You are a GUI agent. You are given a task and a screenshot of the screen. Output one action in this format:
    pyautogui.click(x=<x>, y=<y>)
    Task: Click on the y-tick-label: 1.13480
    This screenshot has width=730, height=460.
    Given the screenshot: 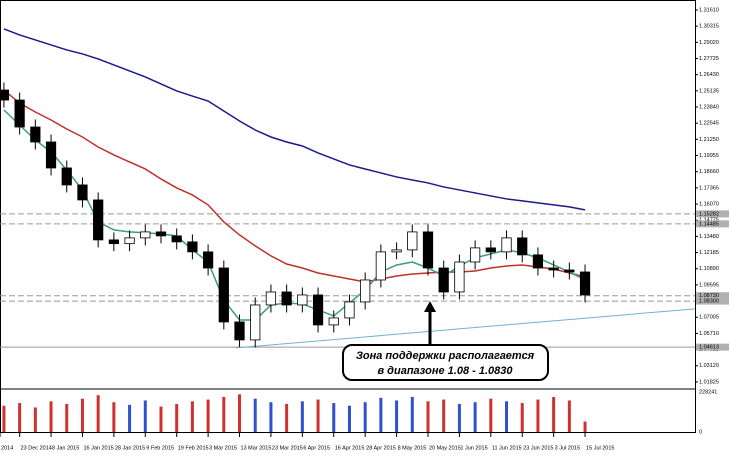 What is the action you would take?
    pyautogui.click(x=709, y=237)
    